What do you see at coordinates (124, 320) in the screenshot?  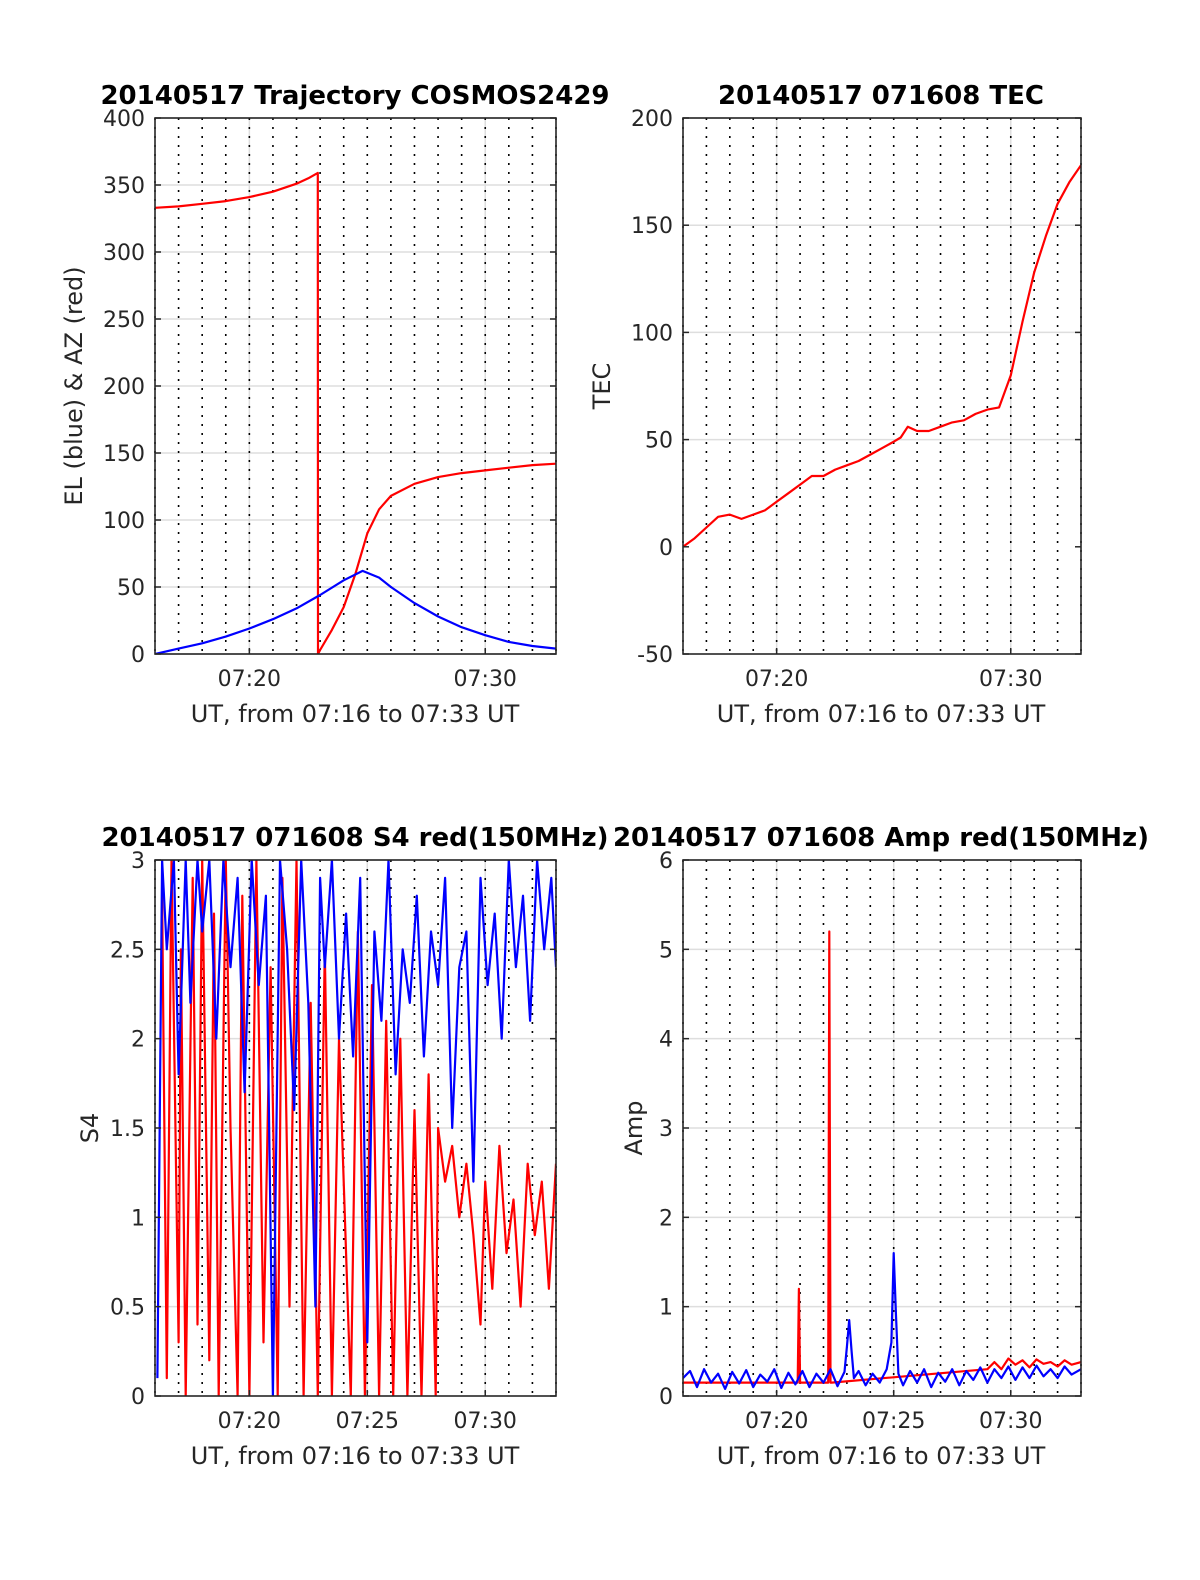 I see `y-tick-label: 250` at bounding box center [124, 320].